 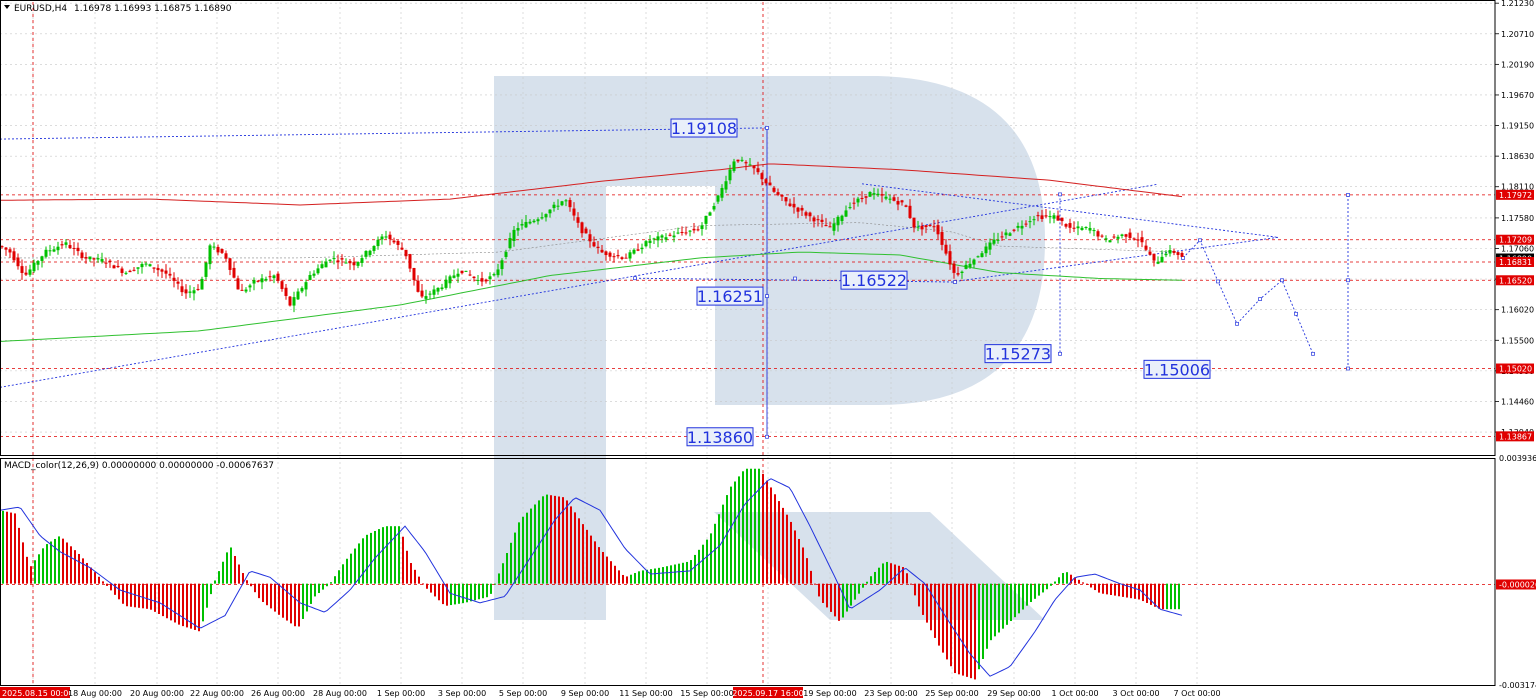 I want to click on x-tick-label: 19 Sep 00:00, so click(x=829, y=693).